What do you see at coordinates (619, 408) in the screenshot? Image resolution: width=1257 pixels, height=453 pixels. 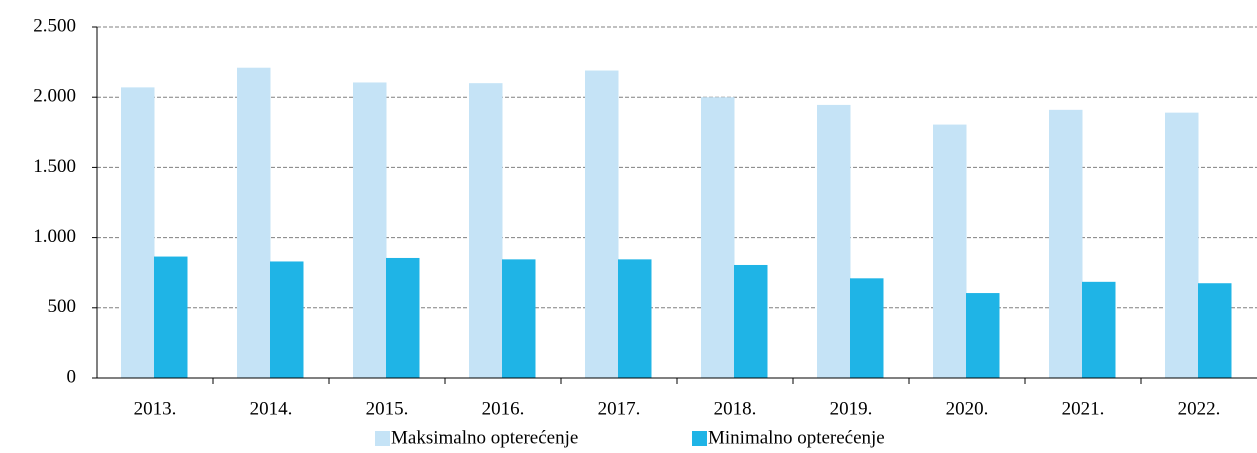 I see `x-tick-label: 2017.` at bounding box center [619, 408].